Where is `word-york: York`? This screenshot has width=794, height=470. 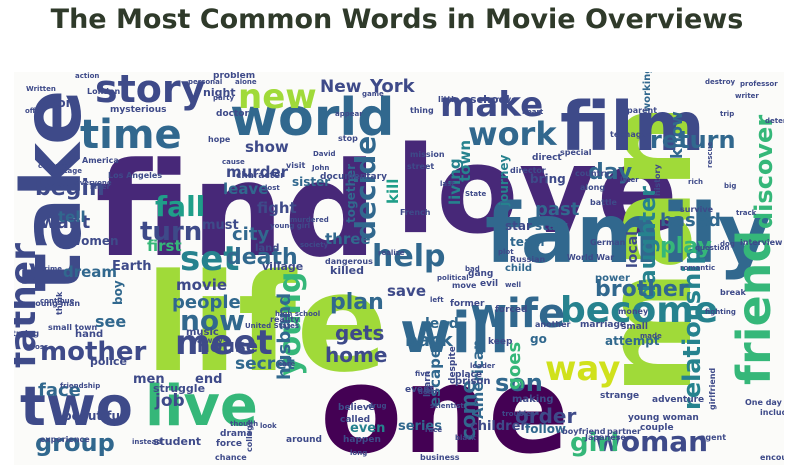 word-york: York is located at coordinates (392, 86).